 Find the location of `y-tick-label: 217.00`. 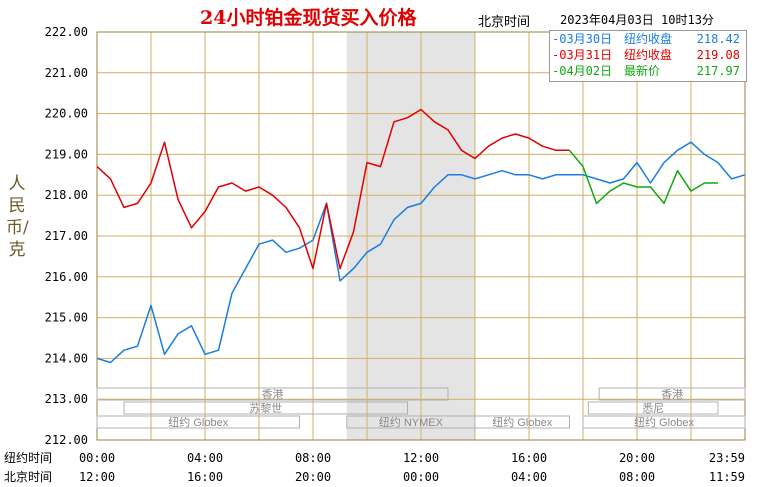

y-tick-label: 217.00 is located at coordinates (66, 236).